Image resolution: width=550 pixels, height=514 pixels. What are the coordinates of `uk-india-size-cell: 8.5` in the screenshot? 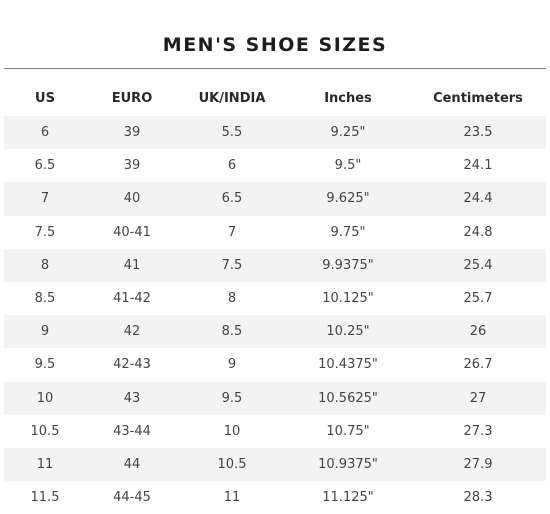 It's located at (232, 332).